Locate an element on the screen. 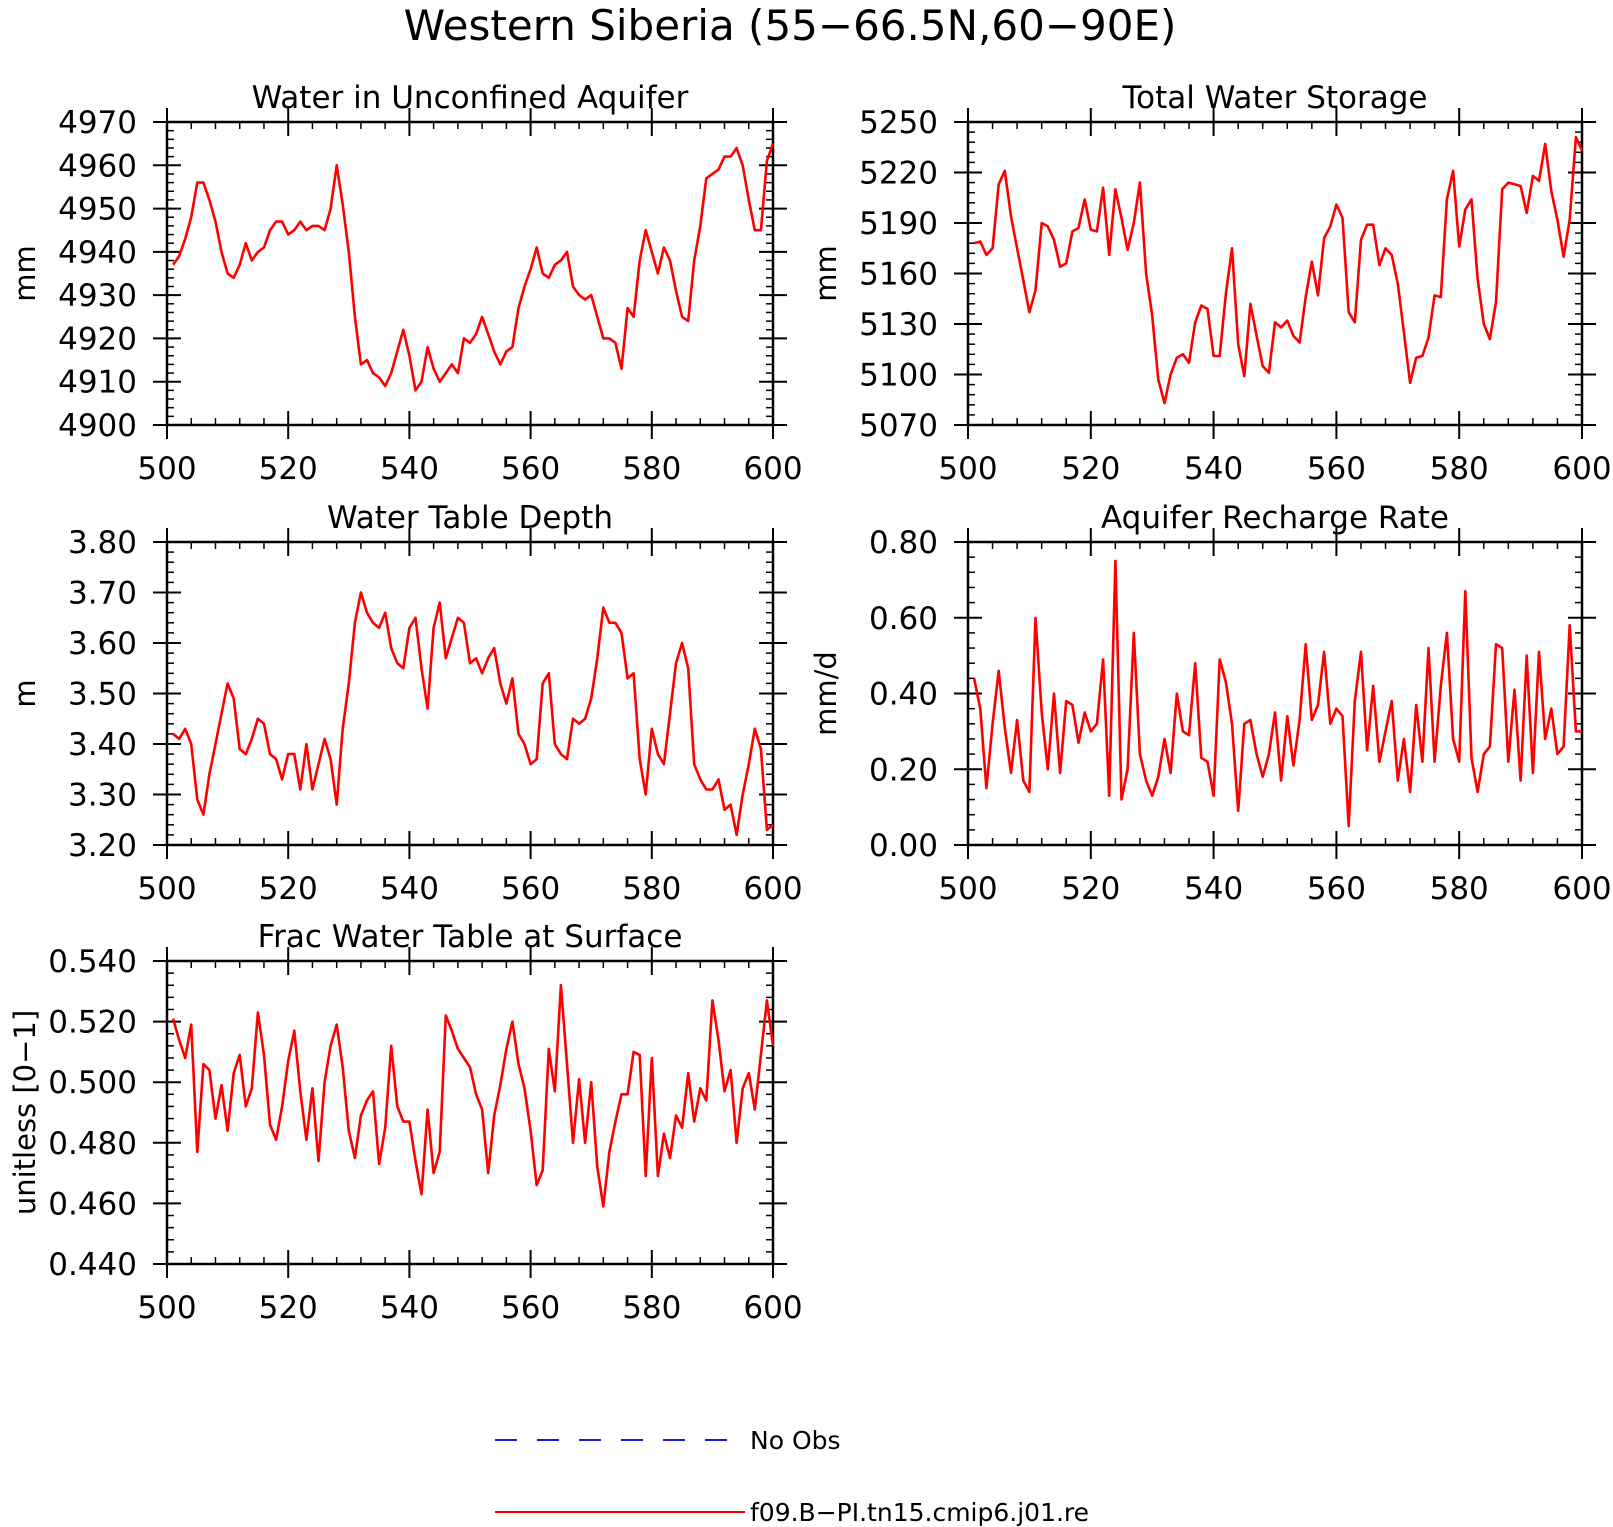 This screenshot has height=1527, width=1613. y-tick-label: 5220 is located at coordinates (898, 174).